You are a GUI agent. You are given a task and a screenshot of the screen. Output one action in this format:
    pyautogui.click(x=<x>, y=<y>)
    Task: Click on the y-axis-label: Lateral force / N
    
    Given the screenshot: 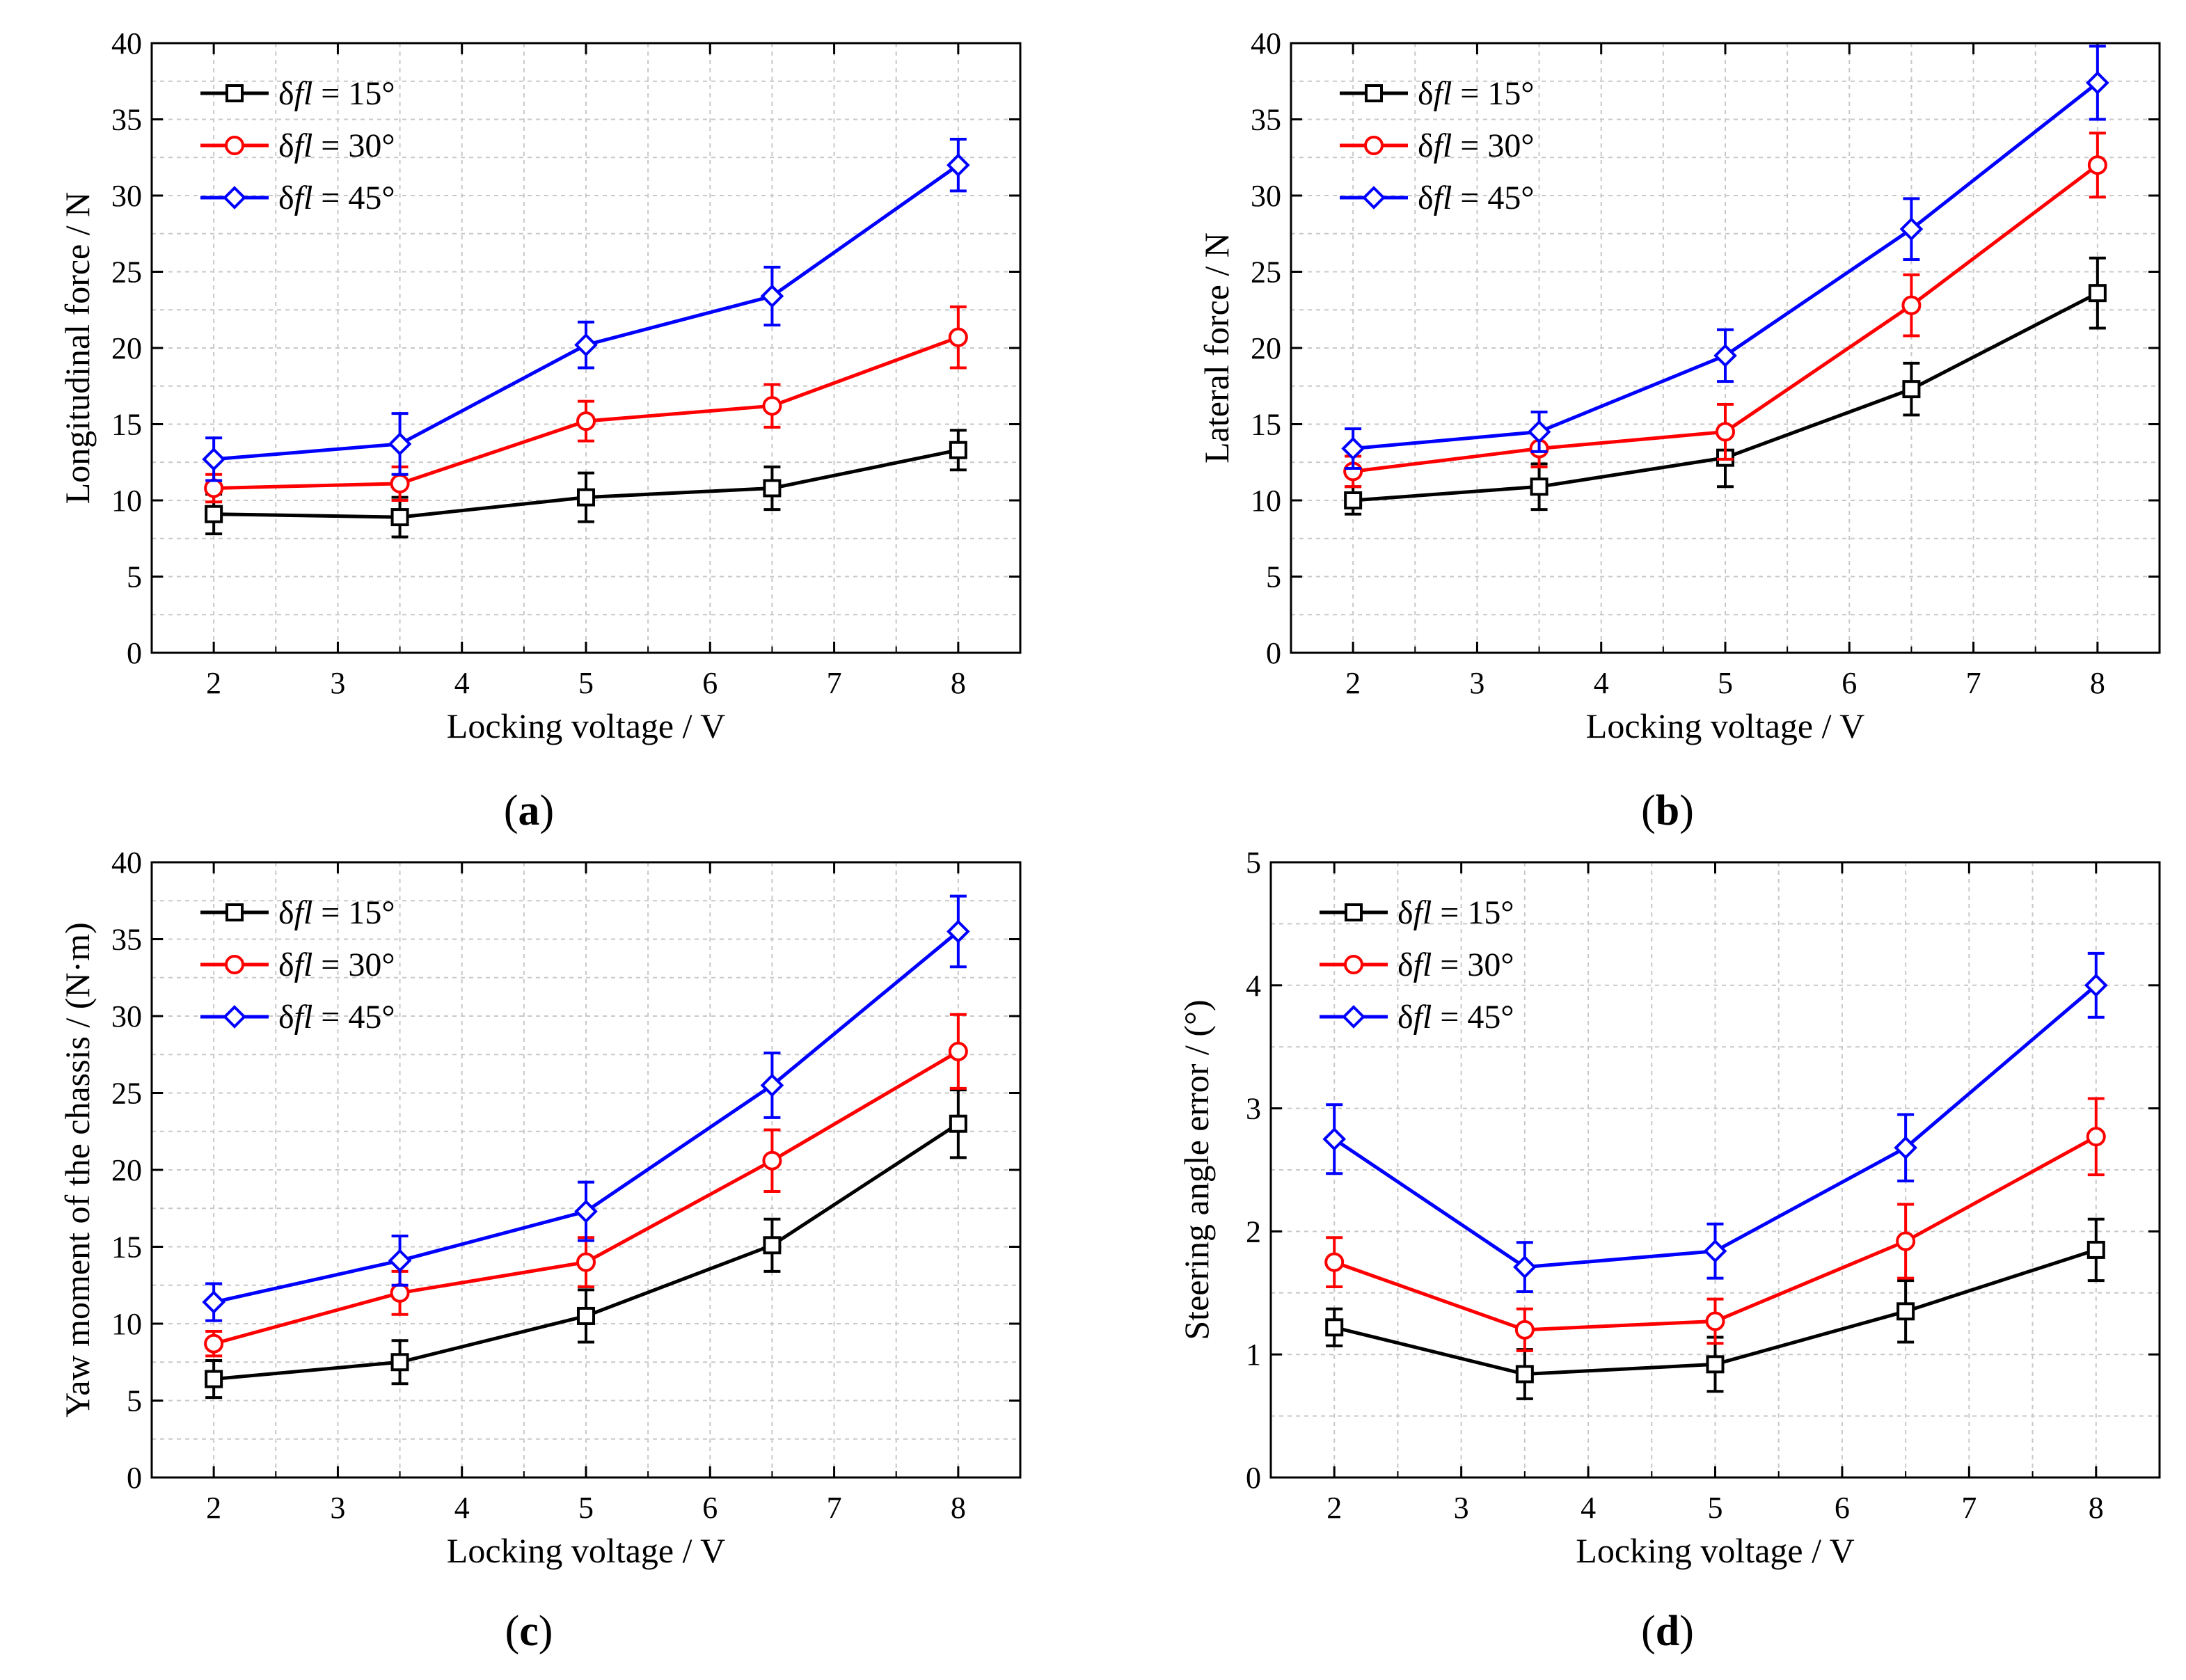 What is the action you would take?
    pyautogui.click(x=1216, y=347)
    